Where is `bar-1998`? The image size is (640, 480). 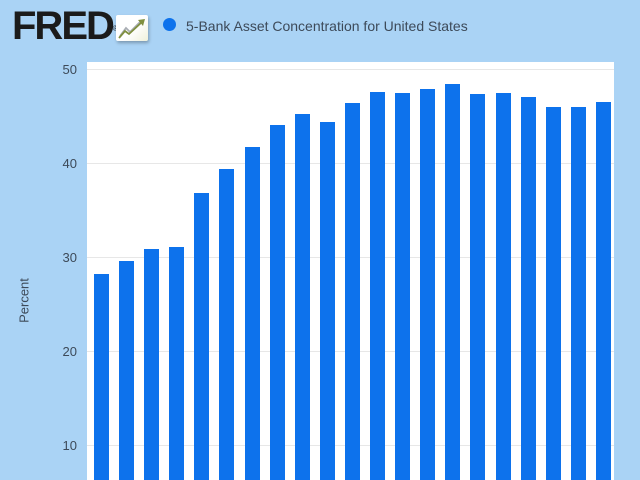 bar-1998 is located at coordinates (152, 364).